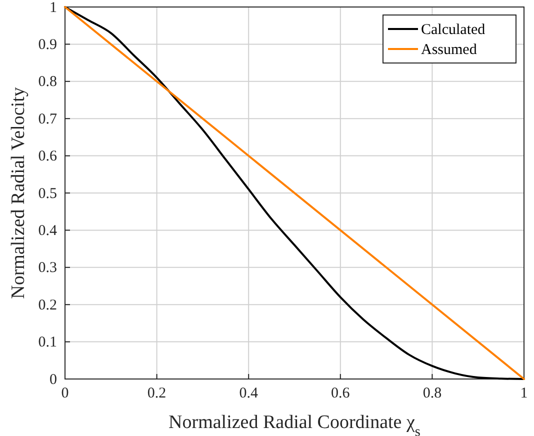 Image resolution: width=534 pixels, height=436 pixels. I want to click on y-axis-title: Normalized Radial Velocity, so click(18, 192).